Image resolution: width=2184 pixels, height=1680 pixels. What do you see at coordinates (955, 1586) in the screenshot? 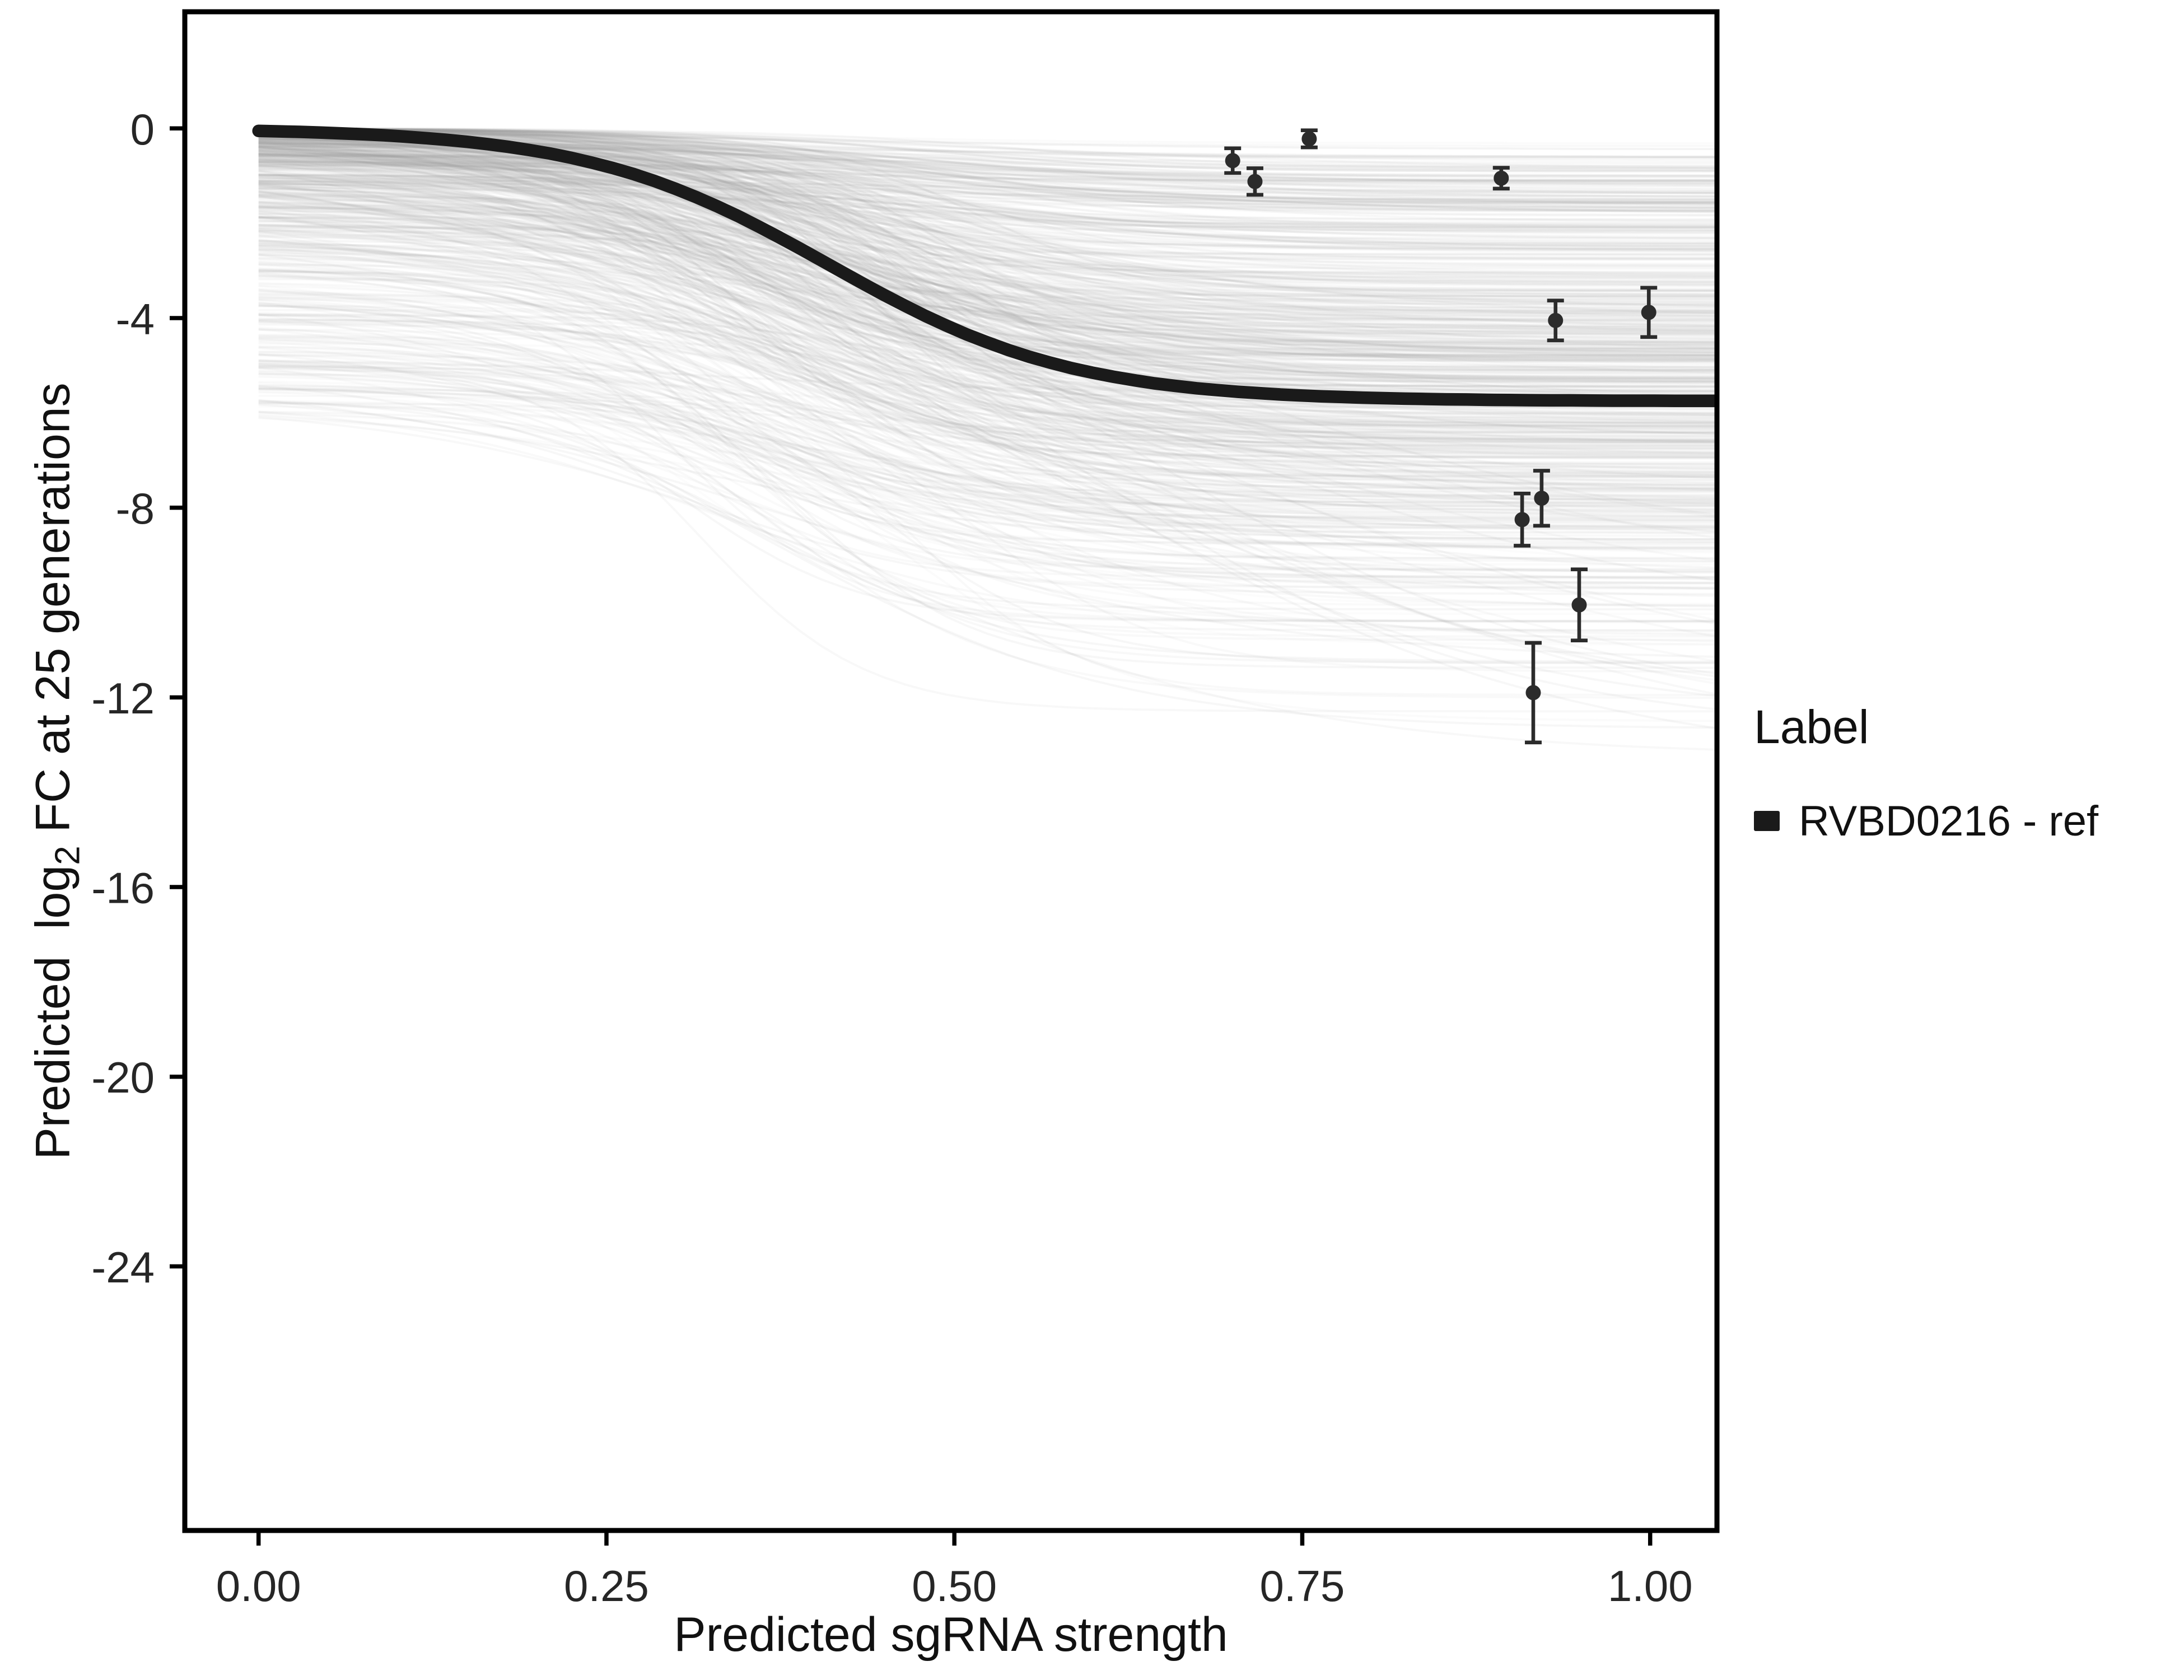
I see `x-tick-label: 0.50` at bounding box center [955, 1586].